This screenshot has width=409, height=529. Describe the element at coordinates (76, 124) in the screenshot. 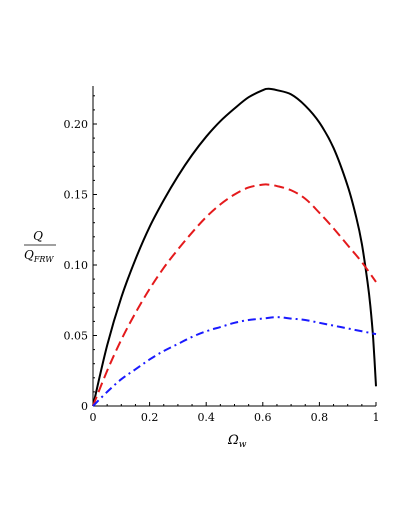

I see `y-tick-label: 0.20` at that location.